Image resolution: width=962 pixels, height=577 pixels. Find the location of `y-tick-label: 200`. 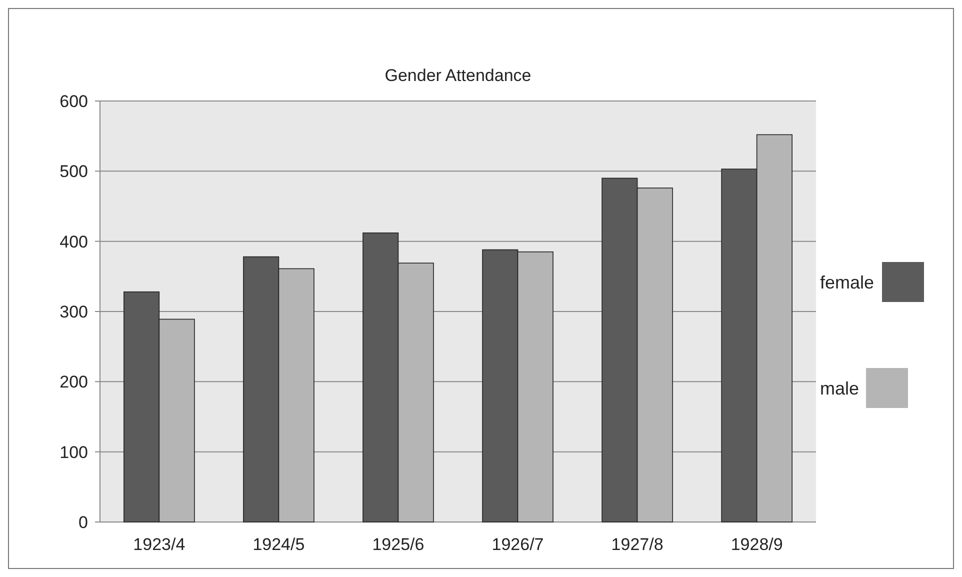

y-tick-label: 200 is located at coordinates (74, 382).